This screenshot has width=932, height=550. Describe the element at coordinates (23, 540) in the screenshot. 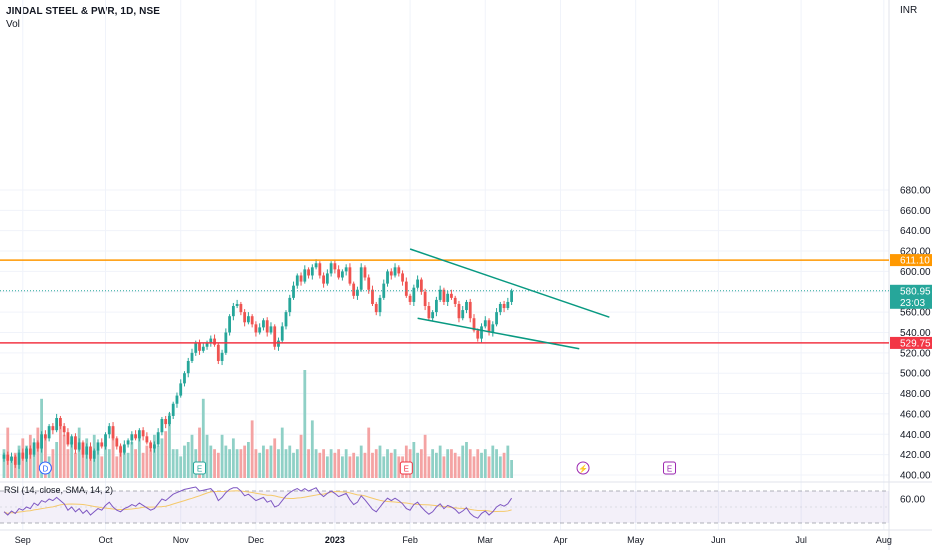

I see `time-tick-label: Sep` at that location.